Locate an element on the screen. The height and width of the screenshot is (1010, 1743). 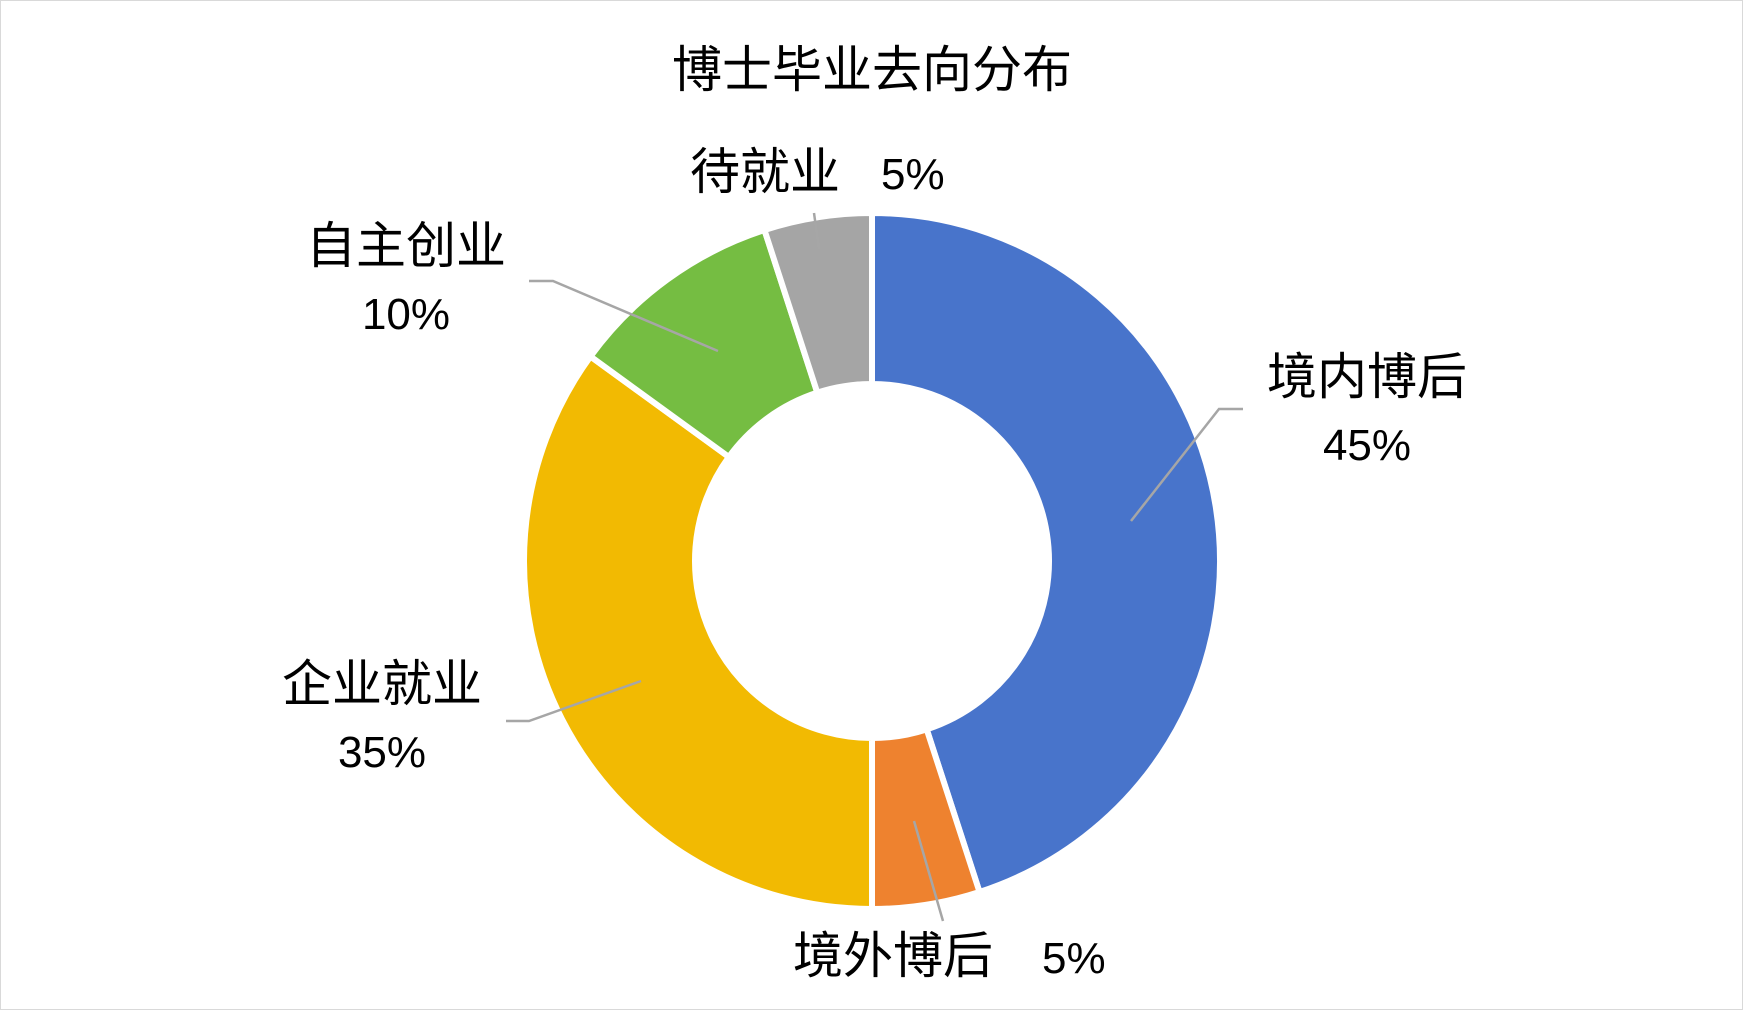
slice-label-value-4: 10% is located at coordinates (406, 314).